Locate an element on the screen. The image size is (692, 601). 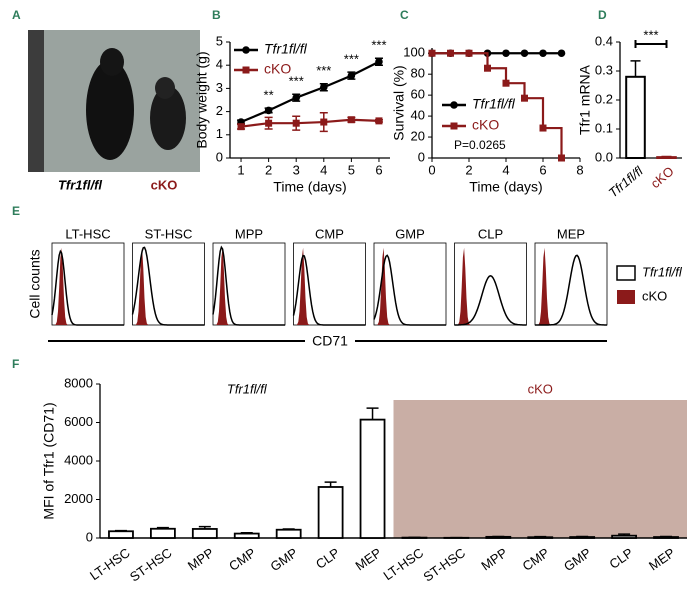
y-tick-label: 80 is located at coordinates (418, 73).